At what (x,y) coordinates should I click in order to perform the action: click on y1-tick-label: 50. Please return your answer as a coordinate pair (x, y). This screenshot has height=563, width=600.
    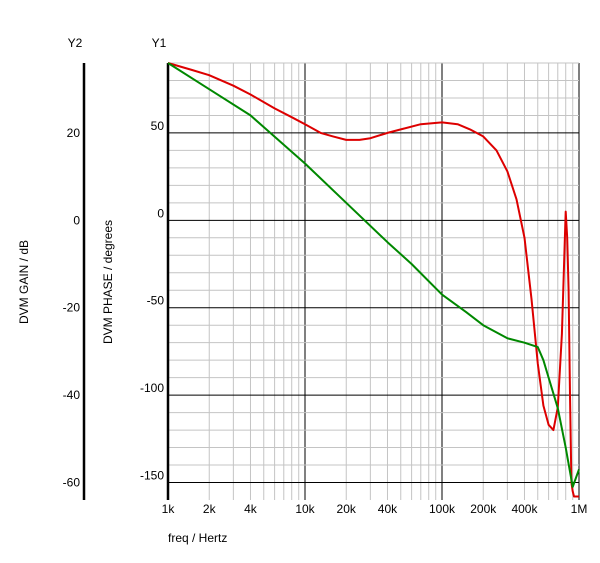
    Looking at the image, I should click on (158, 126).